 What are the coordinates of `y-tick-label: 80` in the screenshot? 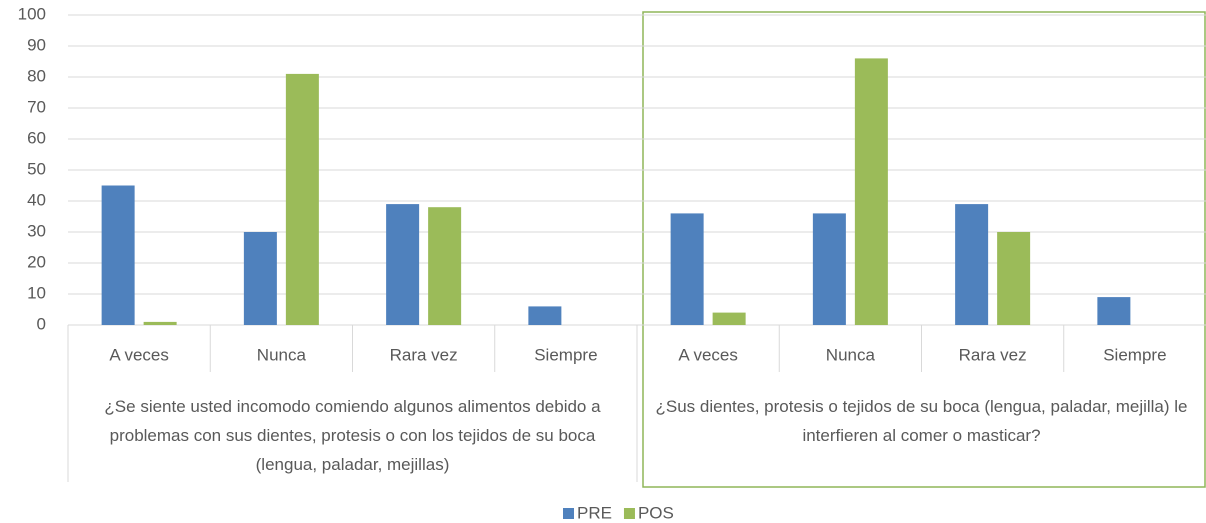 It's located at (36, 75).